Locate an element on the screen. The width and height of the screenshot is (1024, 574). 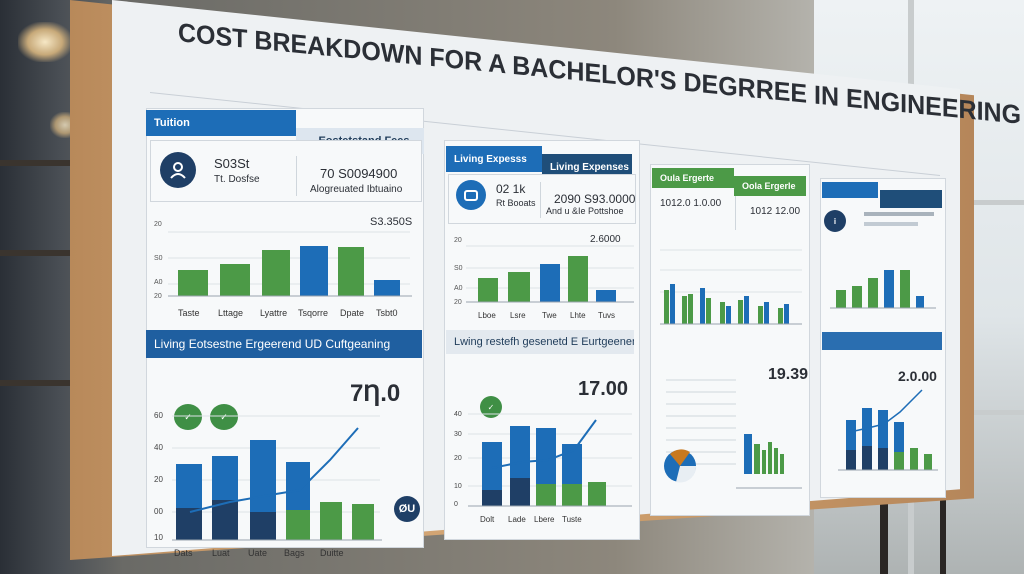
category-label: Lbere is located at coordinates (544, 519).